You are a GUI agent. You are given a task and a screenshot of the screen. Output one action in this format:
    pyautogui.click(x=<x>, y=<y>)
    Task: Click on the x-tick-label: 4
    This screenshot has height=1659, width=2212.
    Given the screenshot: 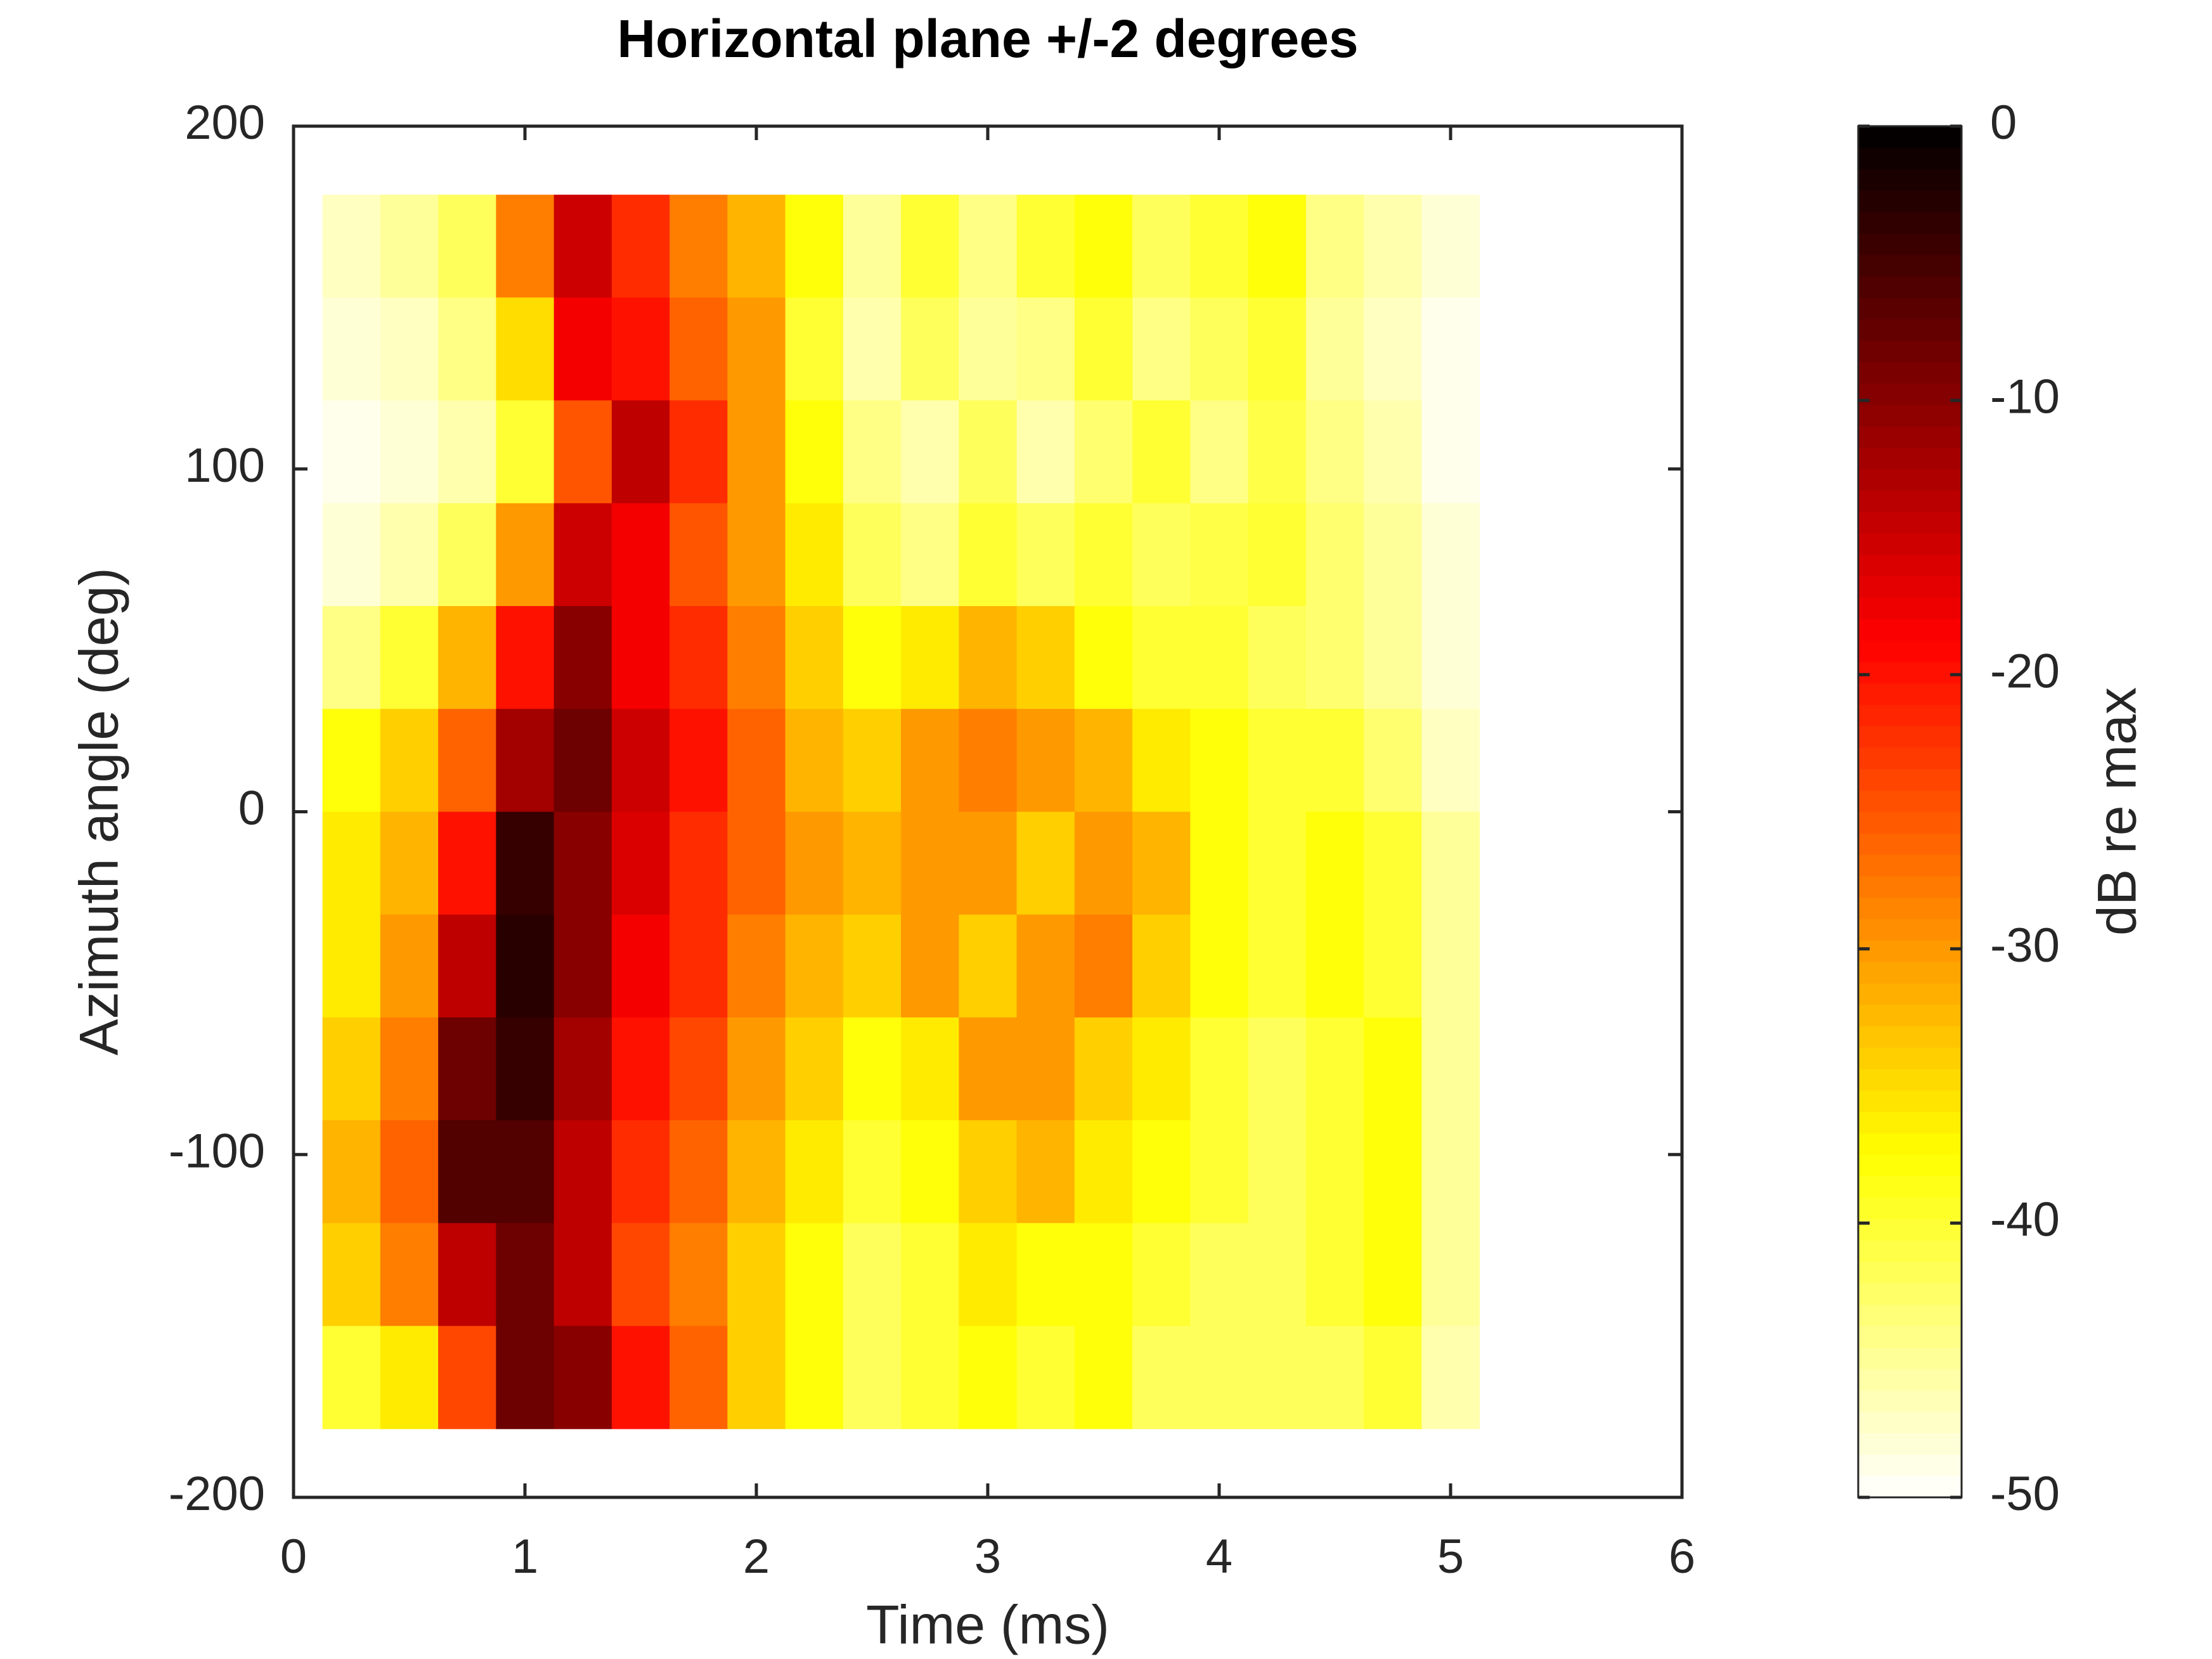 What is the action you would take?
    pyautogui.click(x=1219, y=1557)
    